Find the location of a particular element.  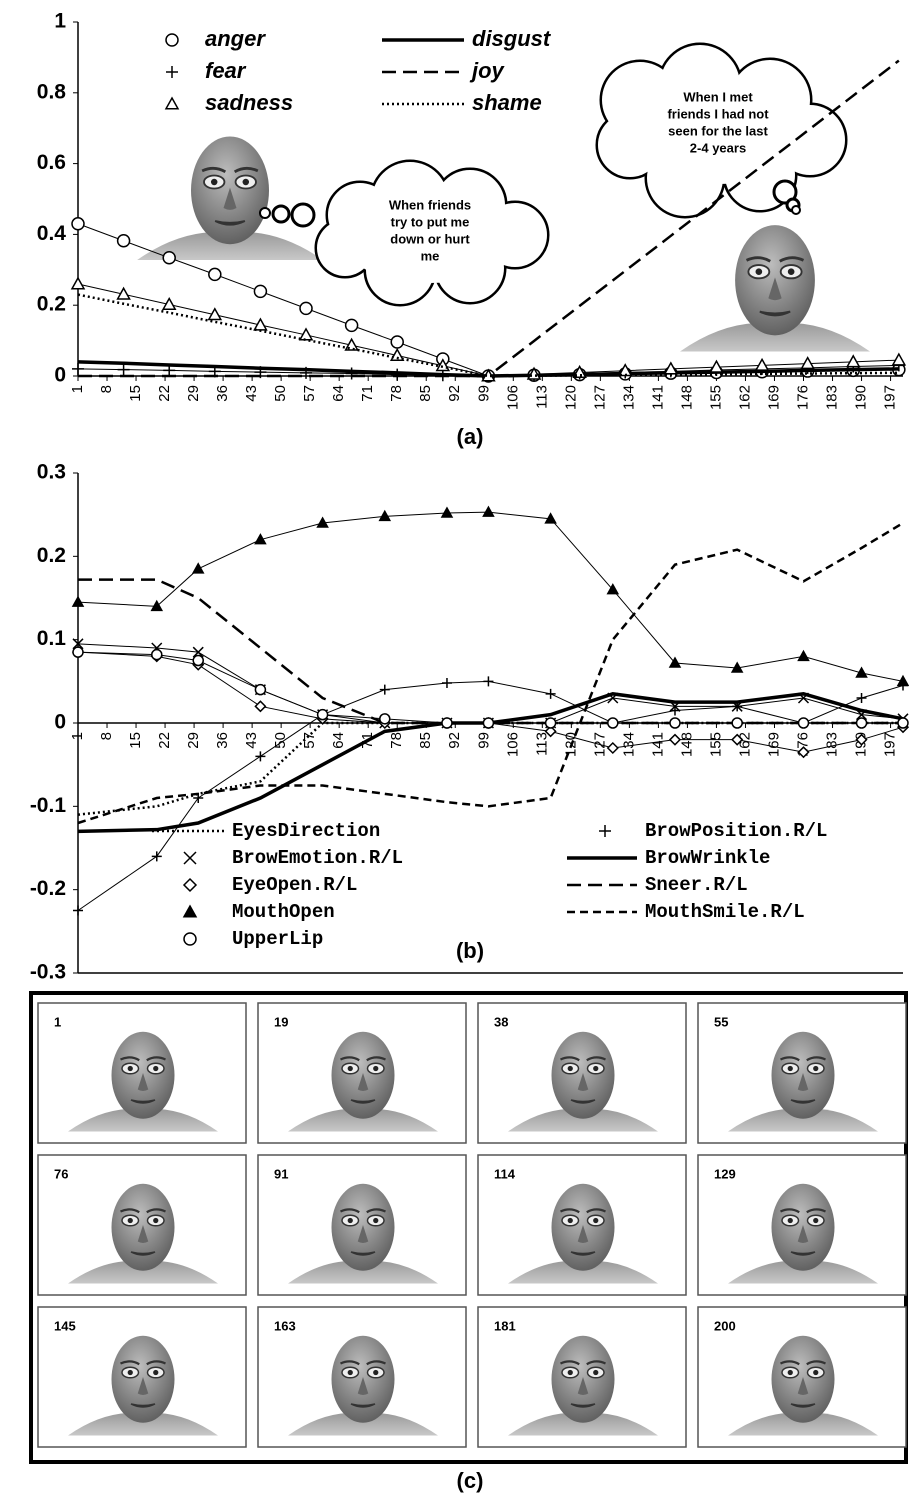

y-tick-label: 0.8 is located at coordinates (52, 91).